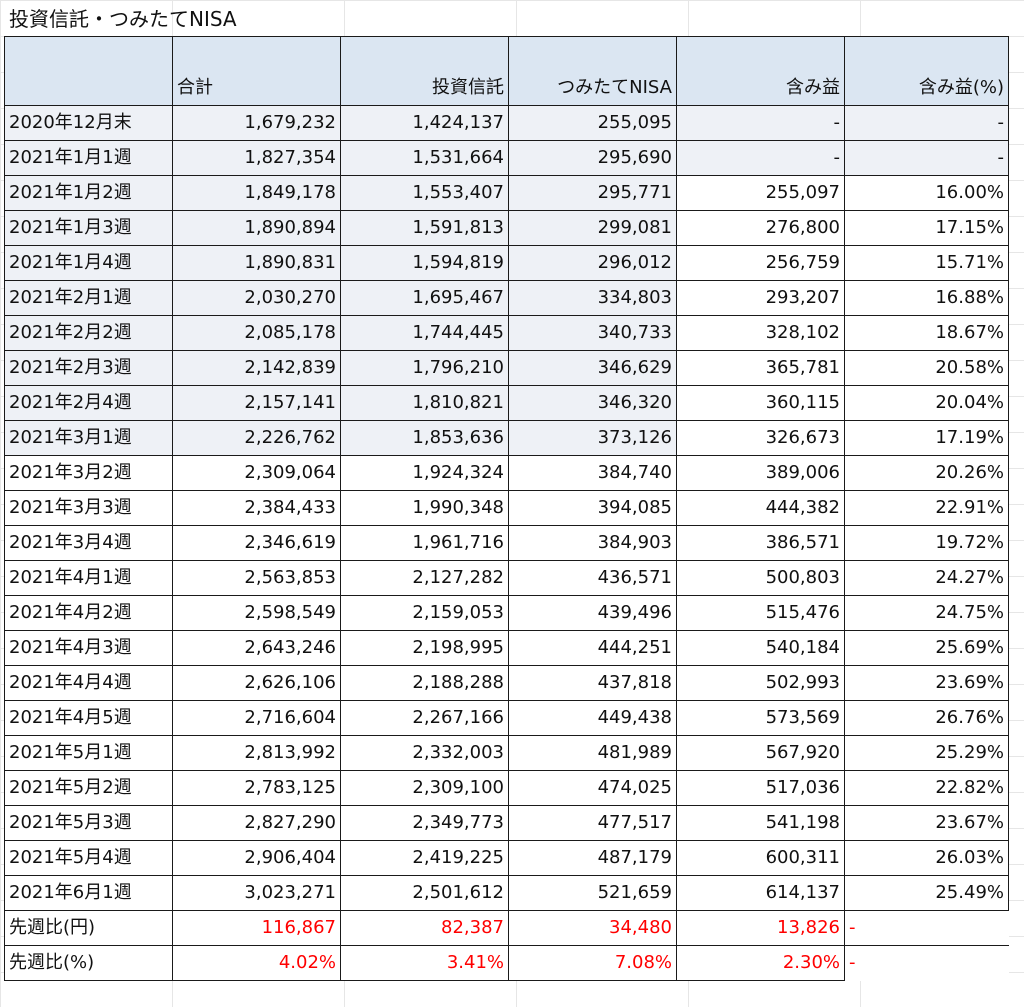  Describe the element at coordinates (760, 788) in the screenshot. I see `unrealized-gain-cell: 517,036` at that location.